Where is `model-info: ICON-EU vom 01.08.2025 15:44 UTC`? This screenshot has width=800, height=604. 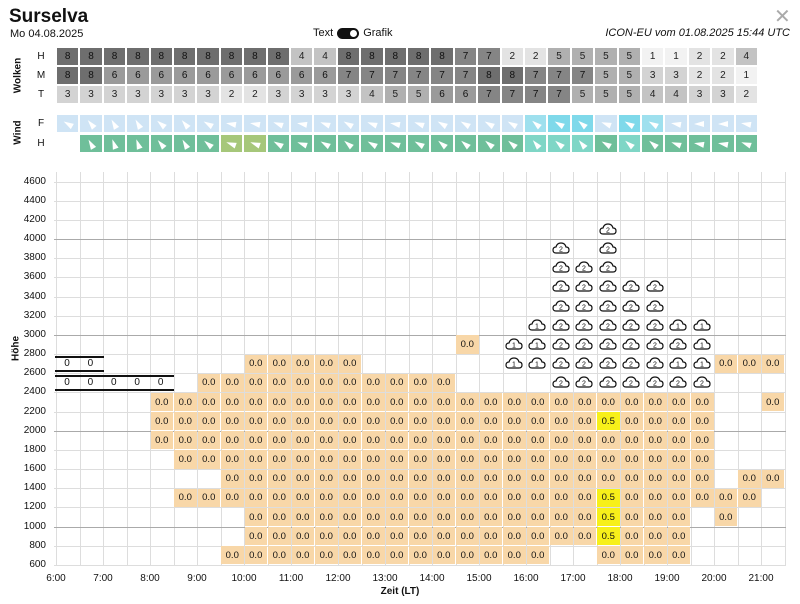
model-info: ICON-EU vom 01.08.2025 15:44 UTC is located at coordinates (697, 33).